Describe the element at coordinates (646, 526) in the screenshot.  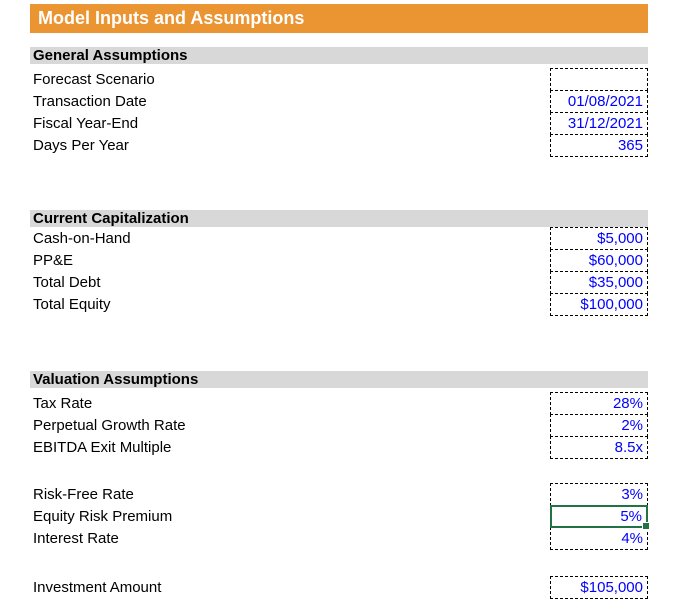
I see `fill-handle` at that location.